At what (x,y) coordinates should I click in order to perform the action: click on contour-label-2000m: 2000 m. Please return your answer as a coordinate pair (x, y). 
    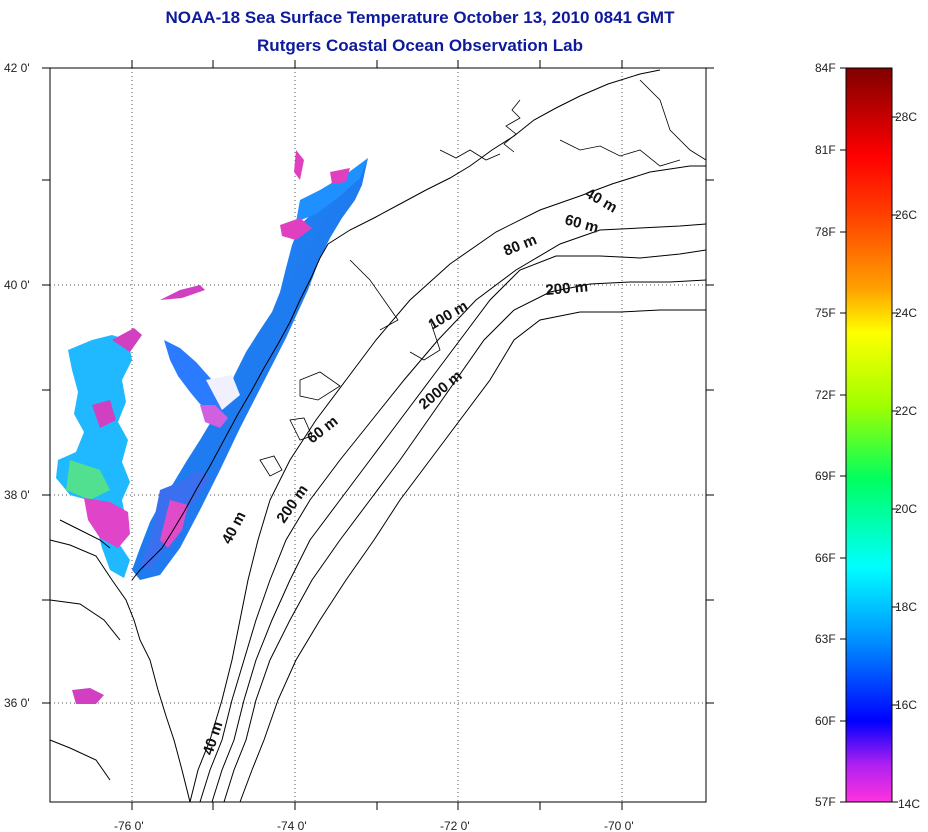
    Looking at the image, I should click on (441, 390).